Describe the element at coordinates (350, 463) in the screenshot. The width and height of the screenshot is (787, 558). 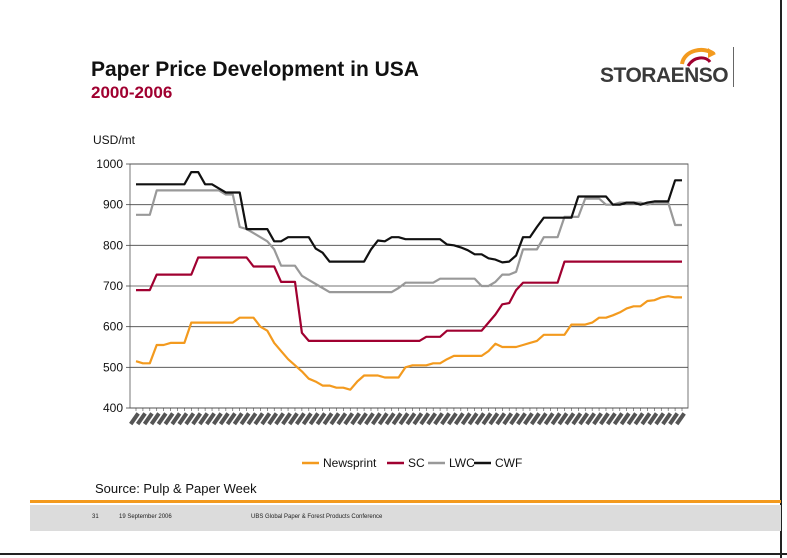
I see `legend-label-newsprint: Newsprint` at that location.